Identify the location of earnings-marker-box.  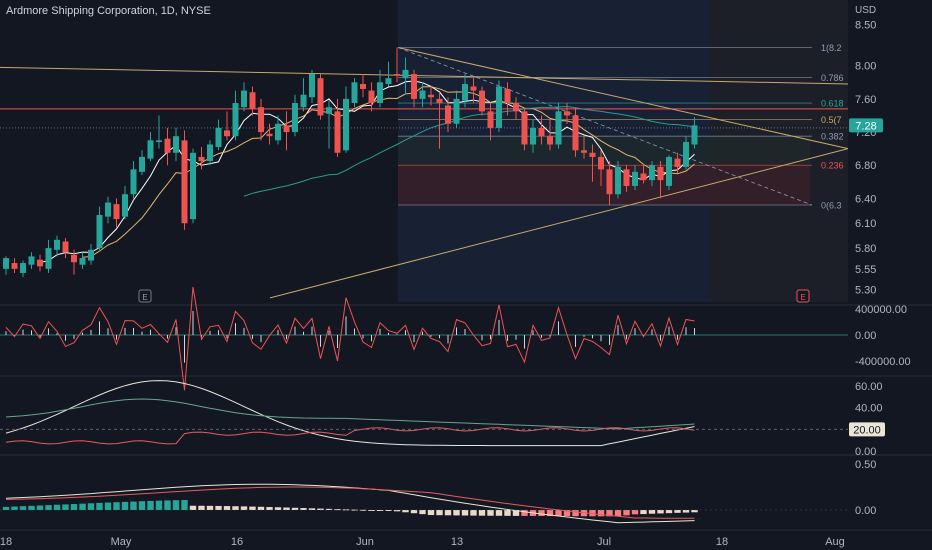
(803, 296).